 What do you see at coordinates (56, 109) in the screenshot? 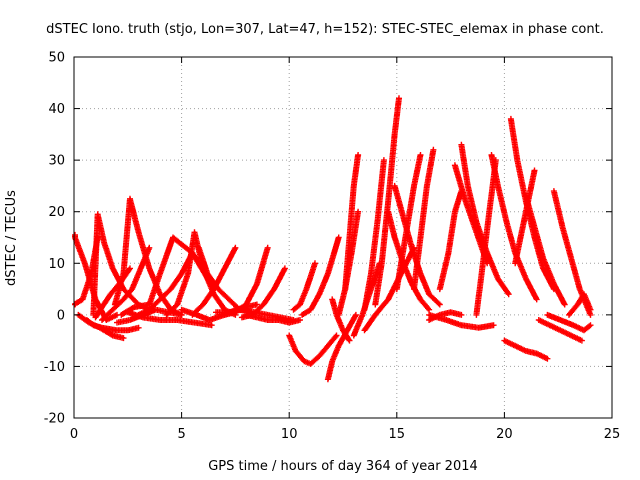
I see `y-tick-label: 40` at bounding box center [56, 109].